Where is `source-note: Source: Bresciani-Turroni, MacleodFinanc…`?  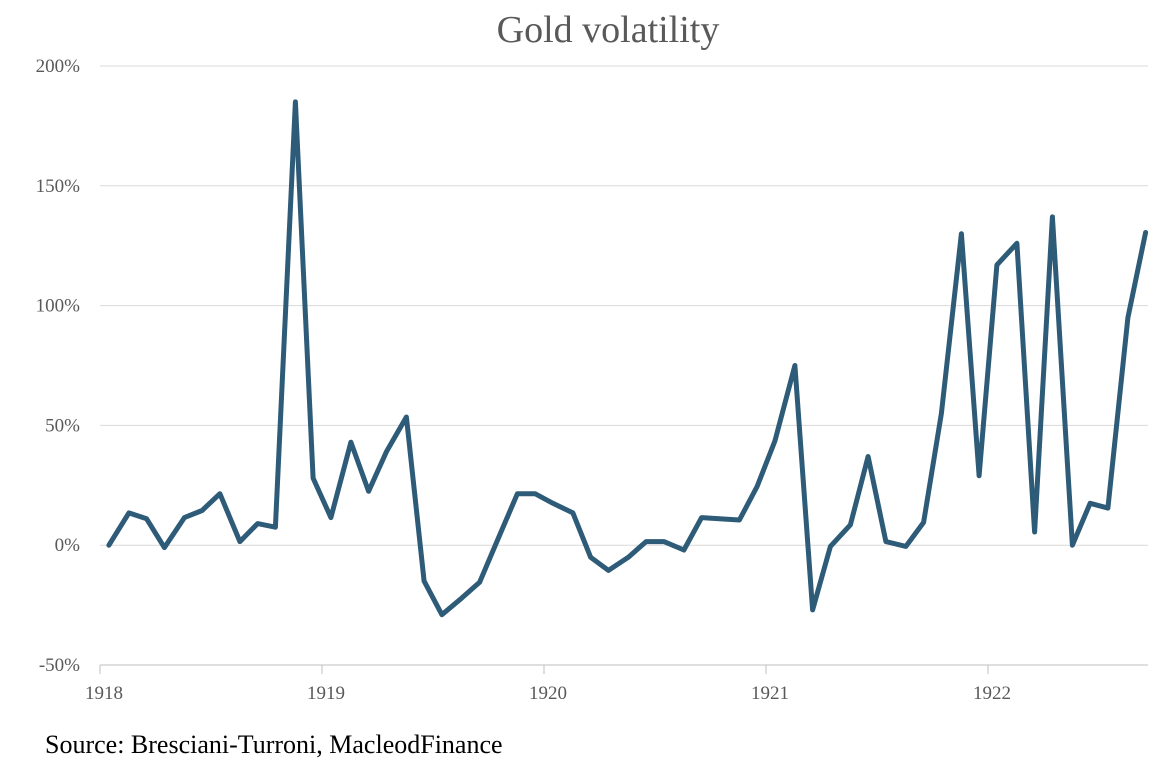
source-note: Source: Bresciani-Turroni, MacleodFinanc… is located at coordinates (274, 744).